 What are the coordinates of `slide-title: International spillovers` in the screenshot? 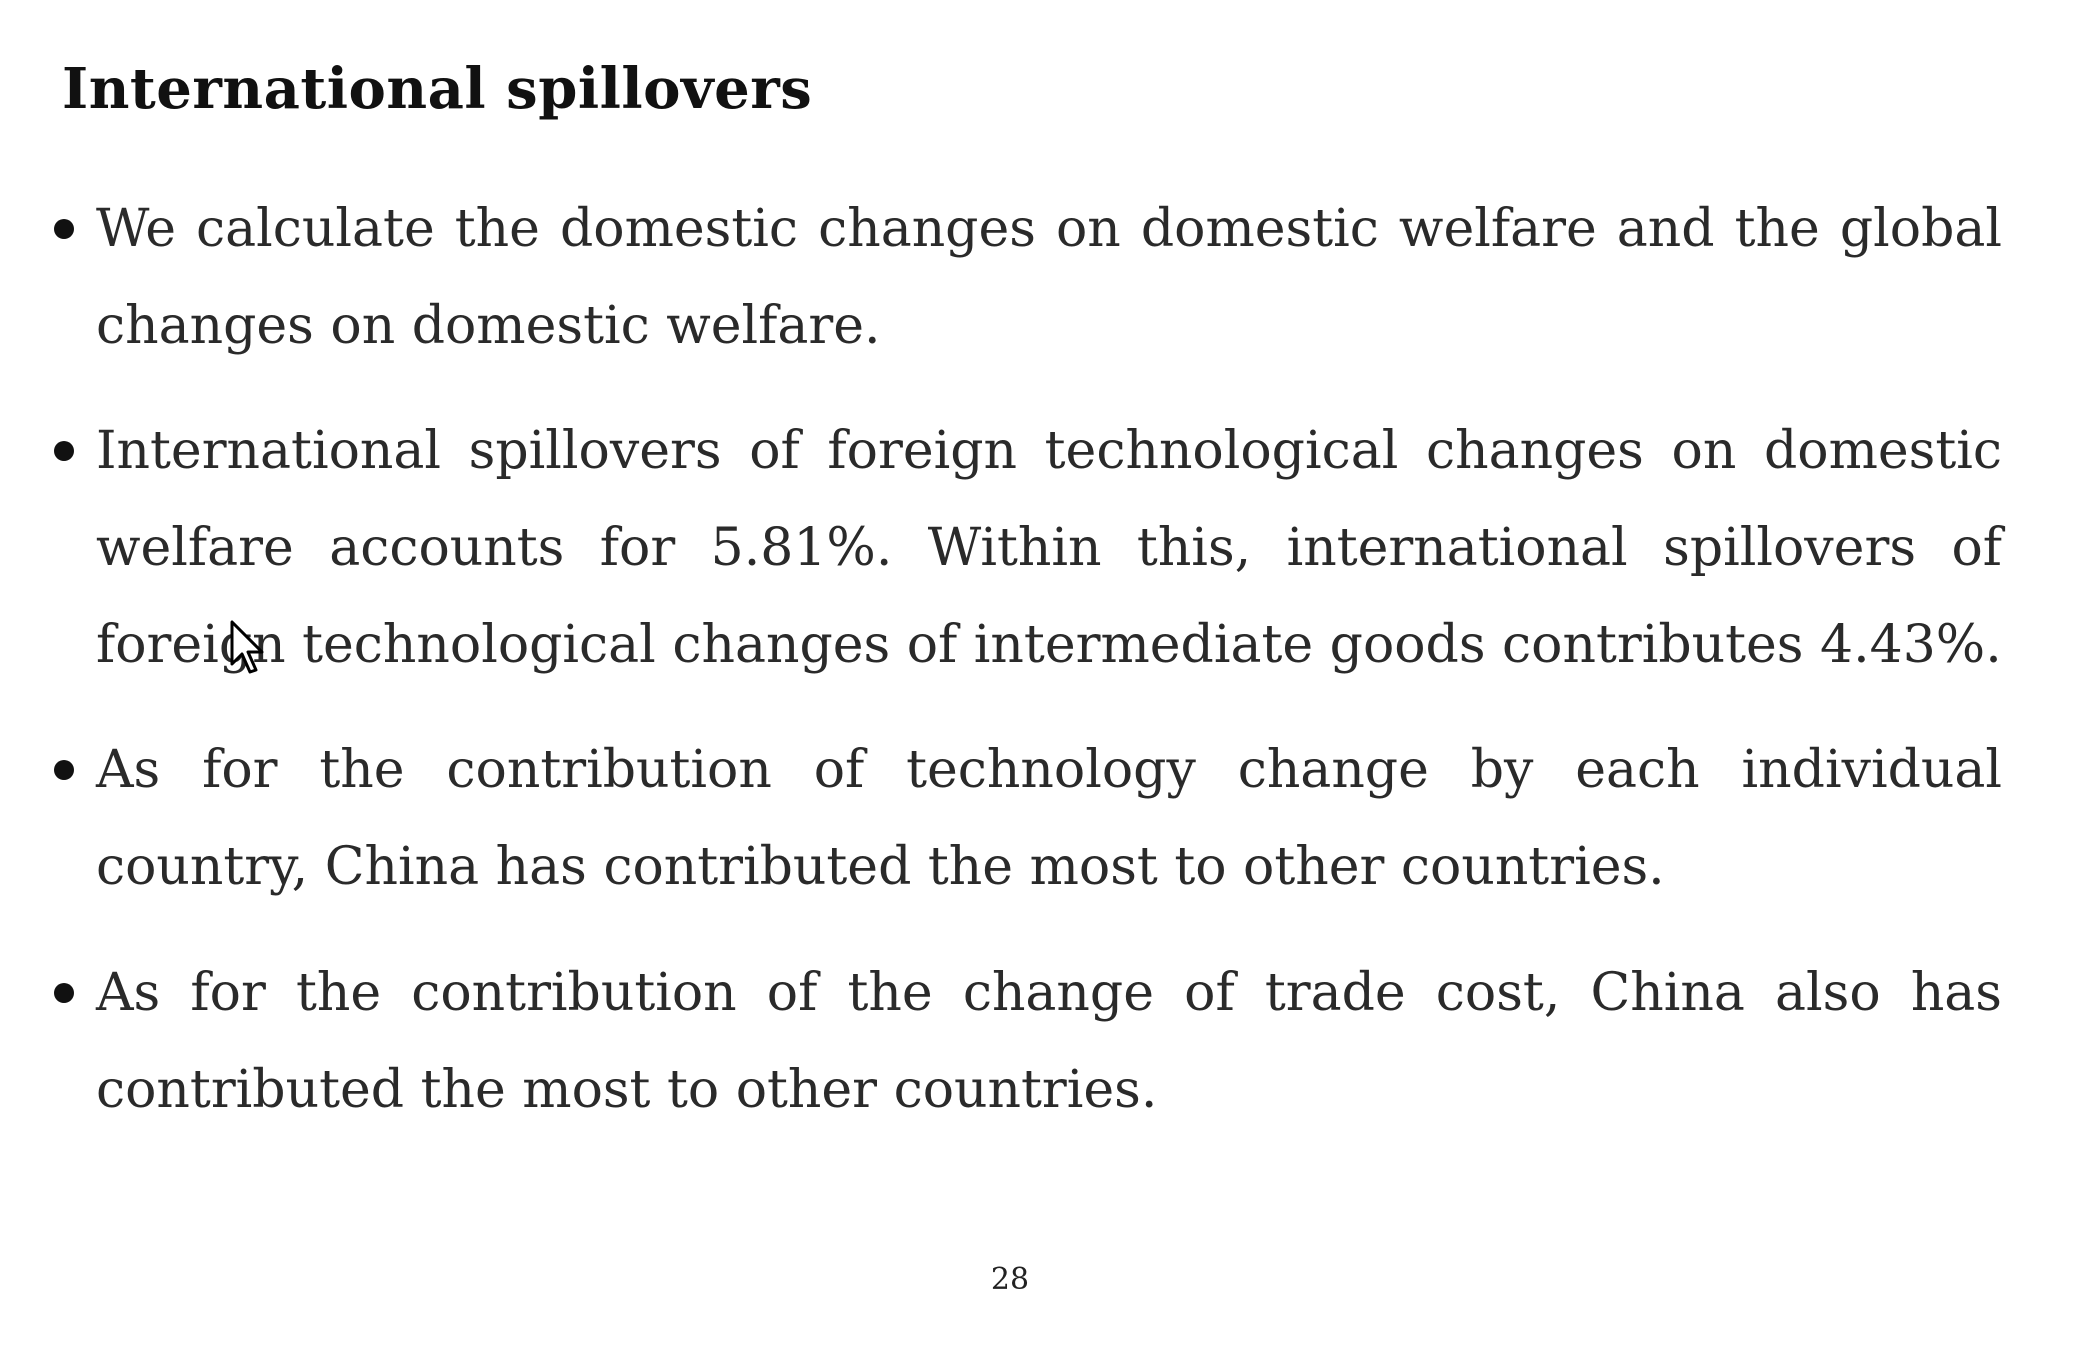 It's located at (437, 89).